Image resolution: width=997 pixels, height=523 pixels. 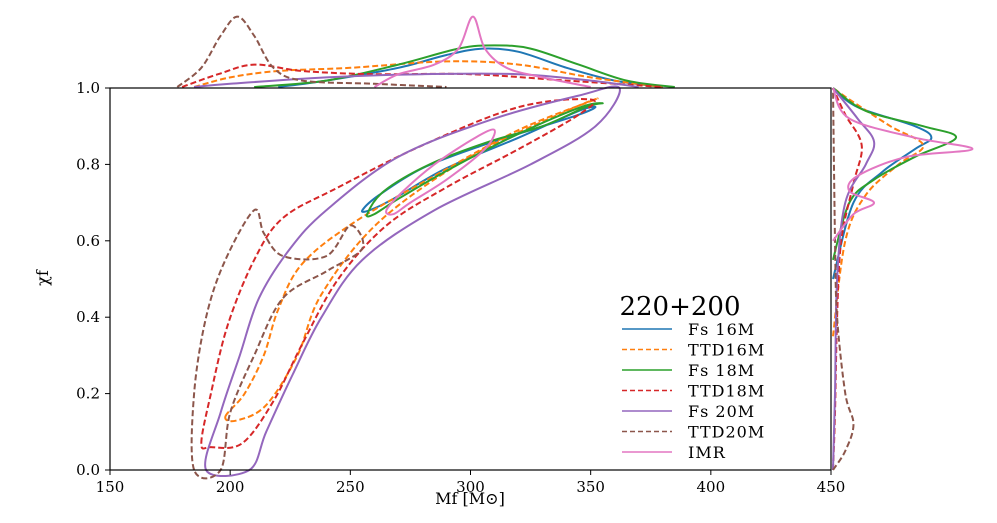 What do you see at coordinates (88, 317) in the screenshot?
I see `y-tick-label: 0.4` at bounding box center [88, 317].